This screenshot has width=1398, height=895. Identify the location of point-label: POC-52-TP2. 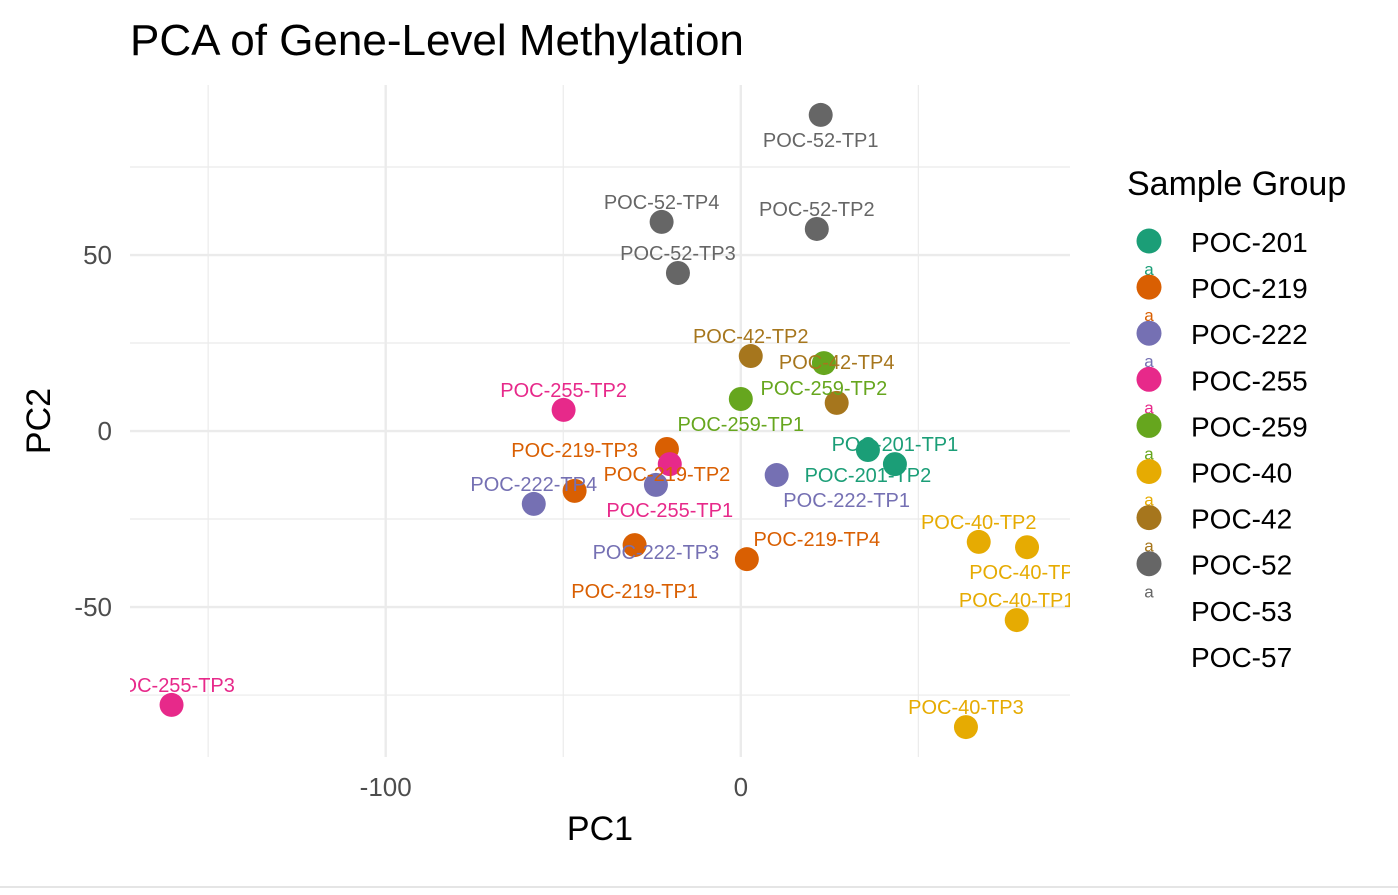
(817, 210).